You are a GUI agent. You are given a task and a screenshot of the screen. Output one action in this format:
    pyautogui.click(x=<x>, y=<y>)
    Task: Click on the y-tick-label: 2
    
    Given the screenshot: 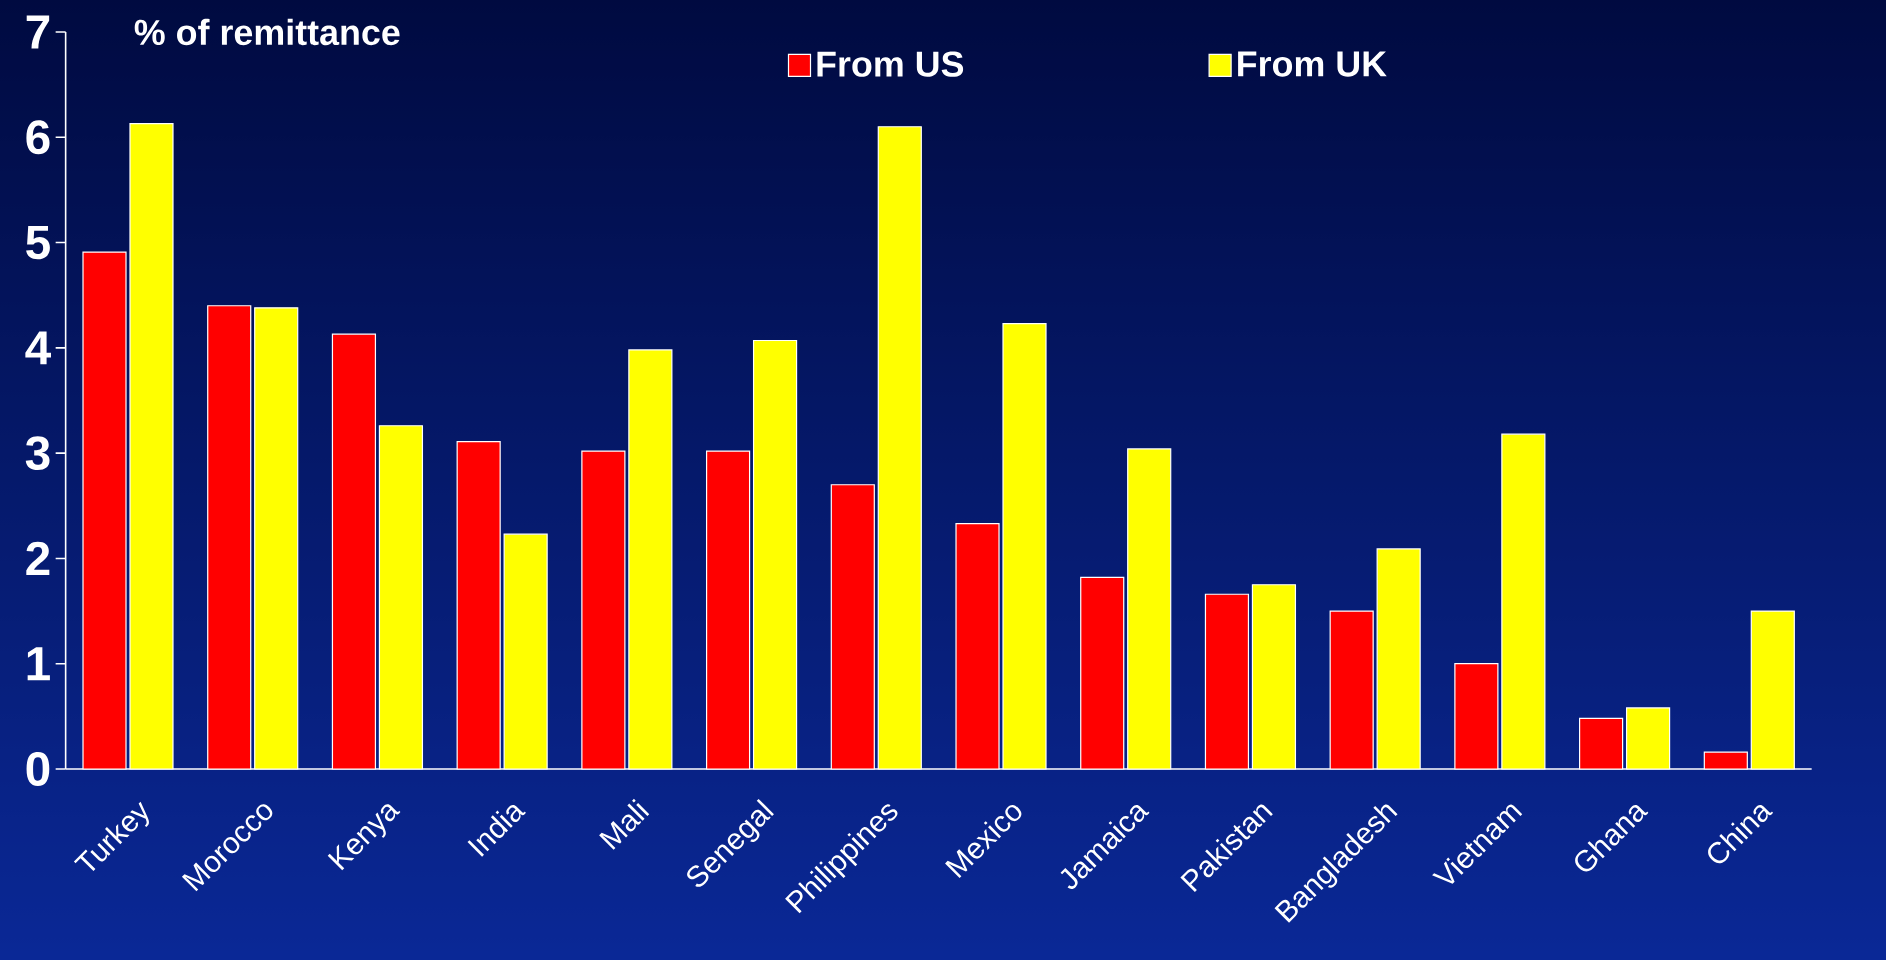 What is the action you would take?
    pyautogui.click(x=38, y=558)
    